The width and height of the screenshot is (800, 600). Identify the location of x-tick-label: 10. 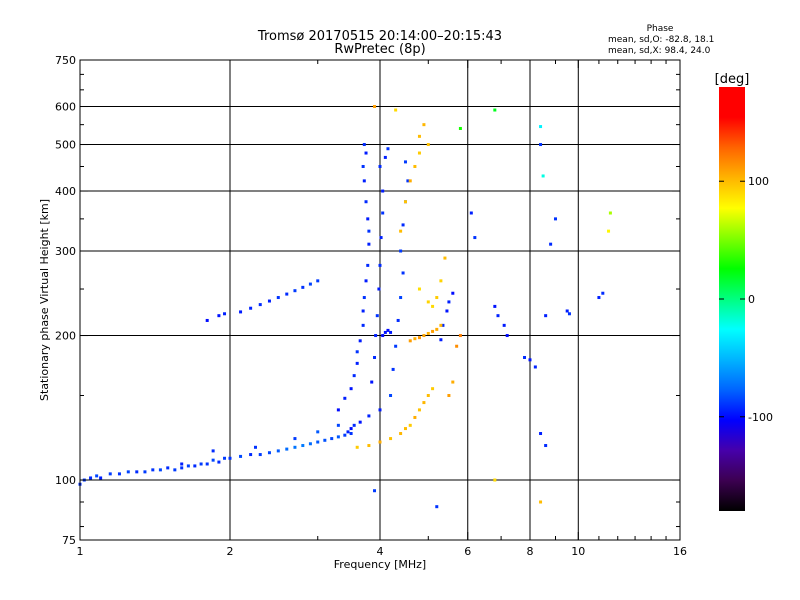
(578, 551).